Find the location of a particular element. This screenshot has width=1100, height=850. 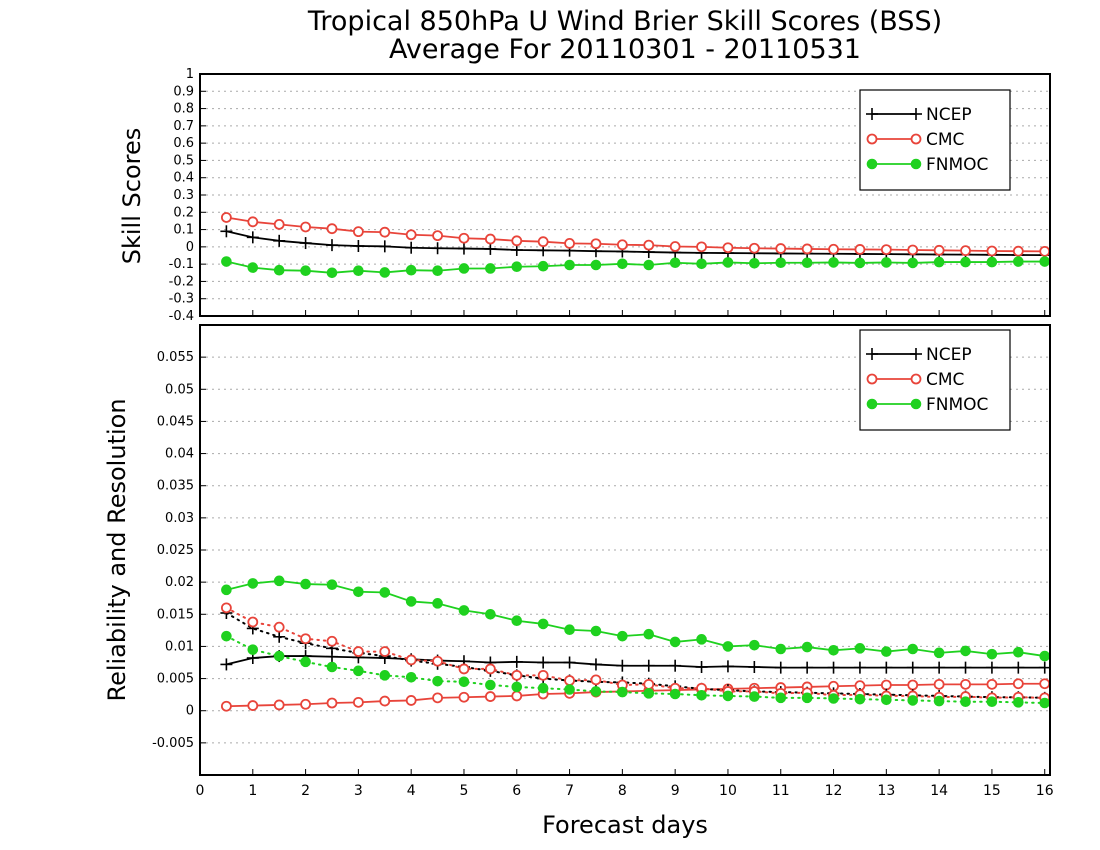

xtick-label-16: 16 is located at coordinates (1045, 791).